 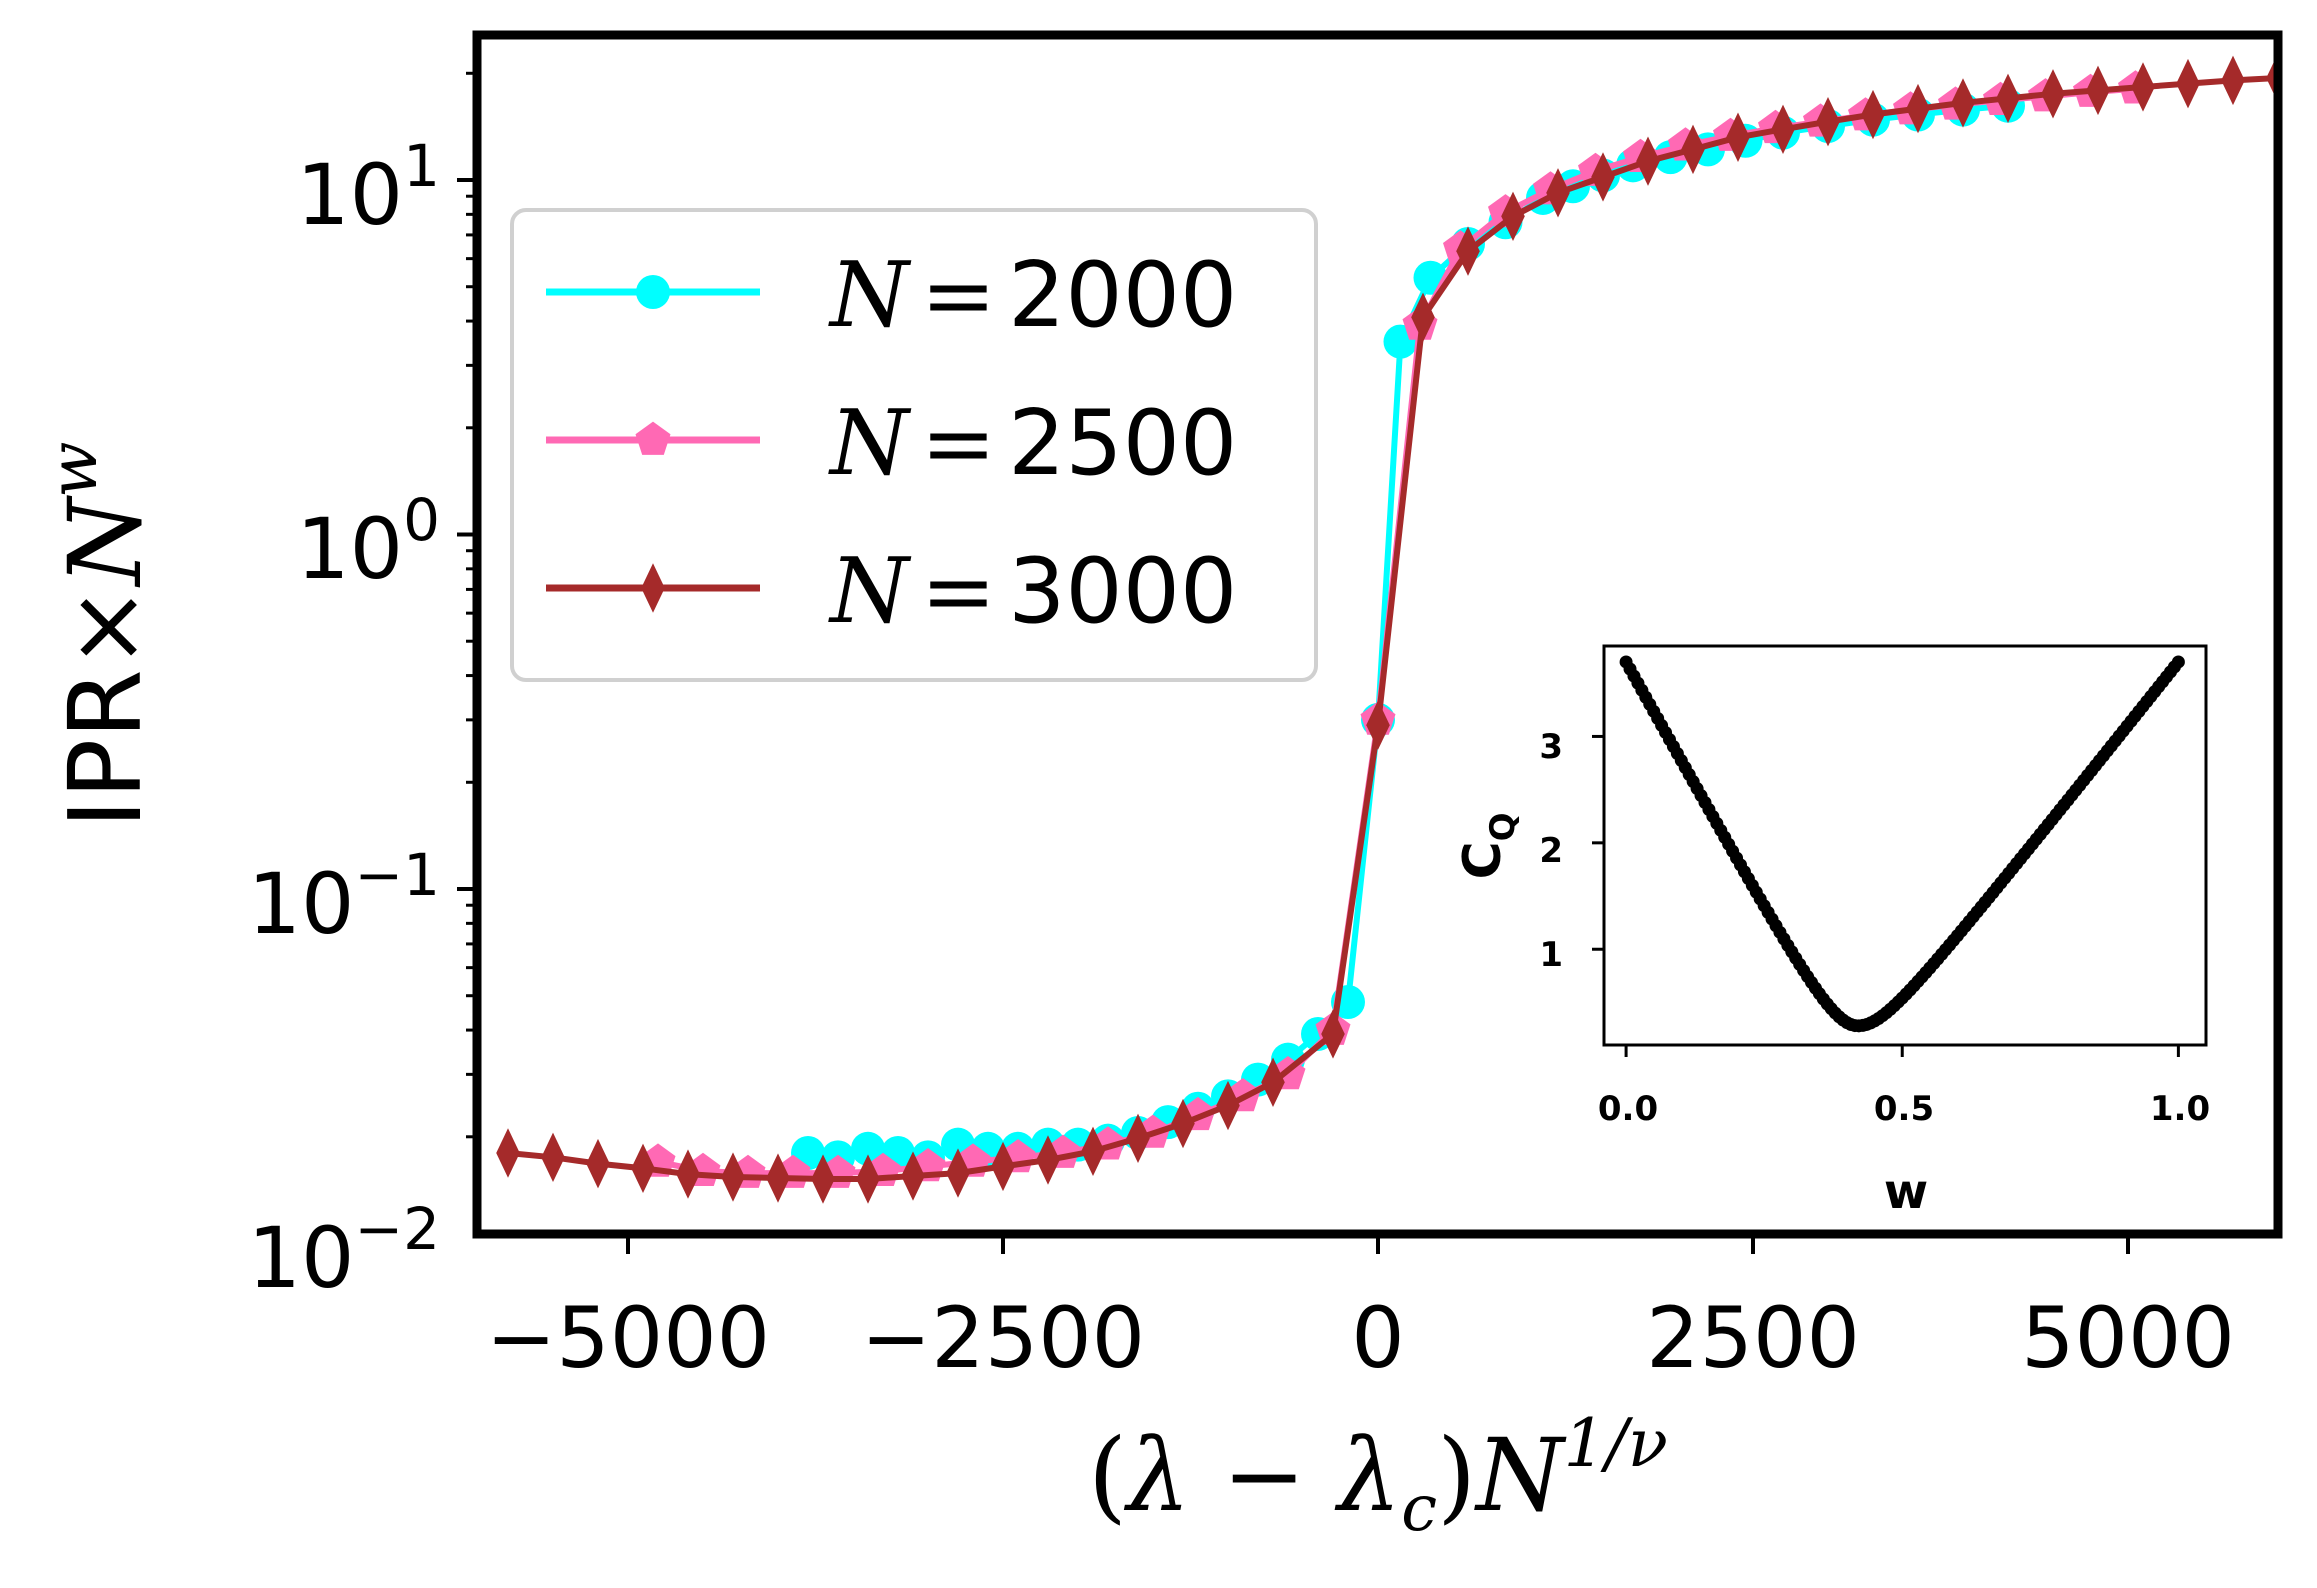 I want to click on x-axis-label: (λ − λc)N1/ν, so click(x=1378, y=1475).